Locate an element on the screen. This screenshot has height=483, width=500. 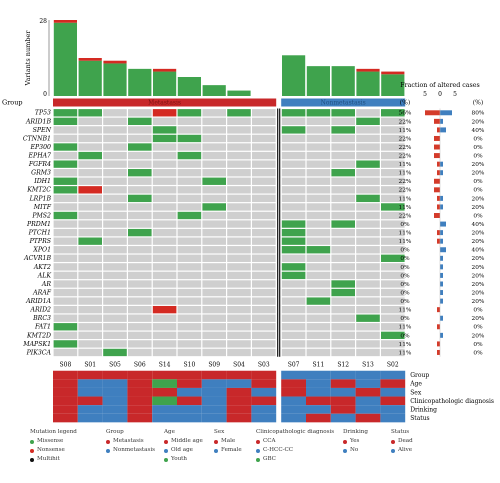
legend-item: Yes is located at coordinates (355, 441).